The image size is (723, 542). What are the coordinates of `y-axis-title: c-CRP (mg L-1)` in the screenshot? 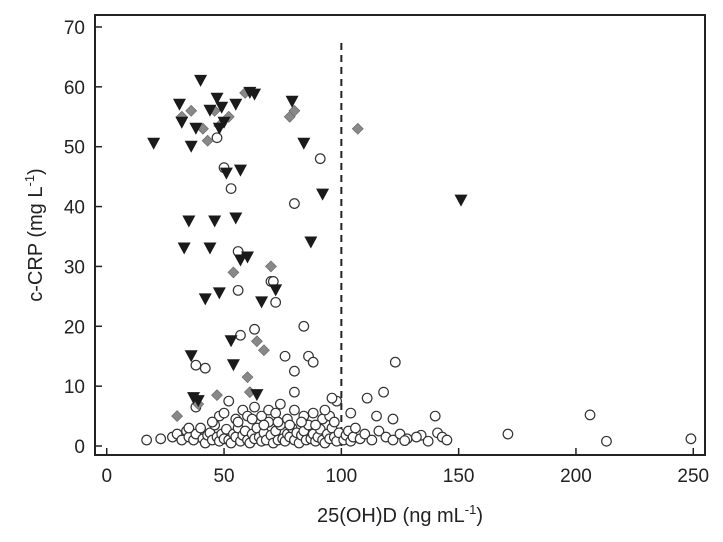 It's located at (34, 234).